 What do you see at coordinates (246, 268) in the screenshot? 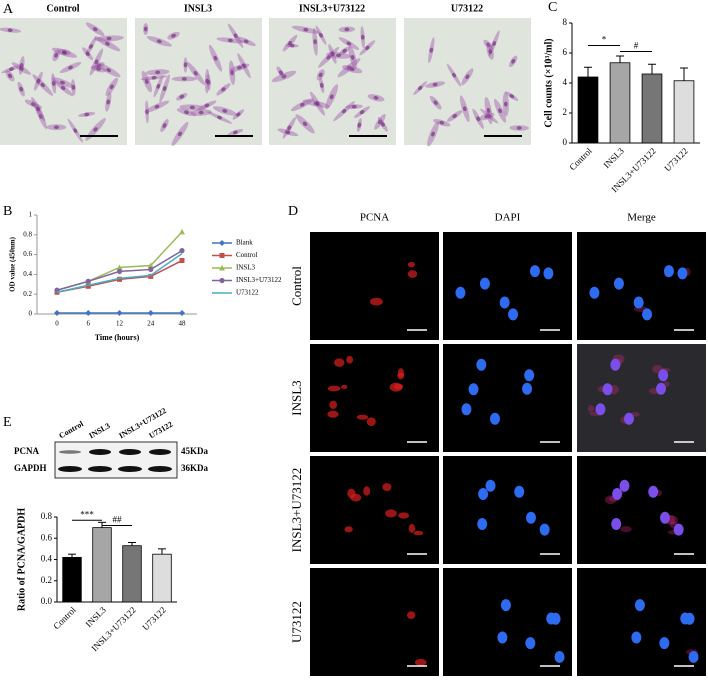
I see `legend-label: INSL3` at bounding box center [246, 268].